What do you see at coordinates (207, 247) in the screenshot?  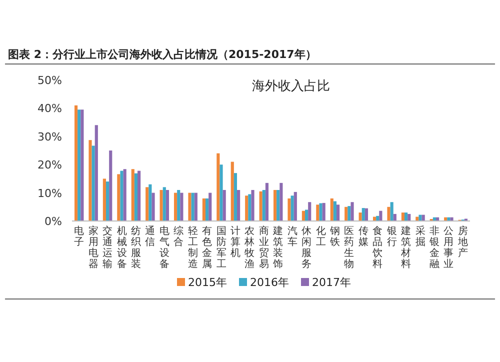 I see `x-tick-label: 有色金属` at bounding box center [207, 247].